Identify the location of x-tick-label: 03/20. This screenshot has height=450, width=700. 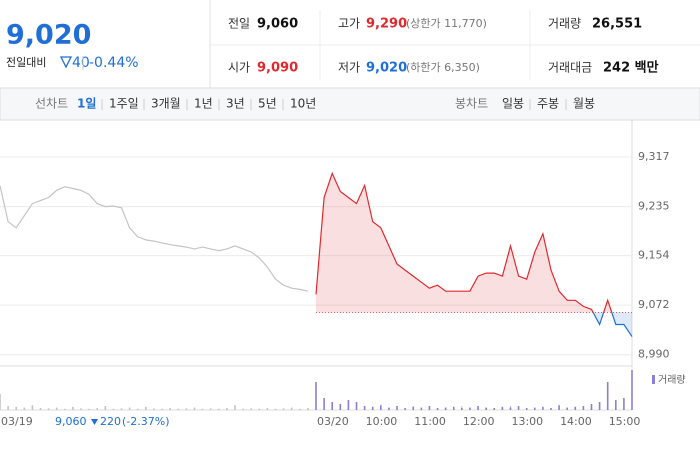
(333, 421).